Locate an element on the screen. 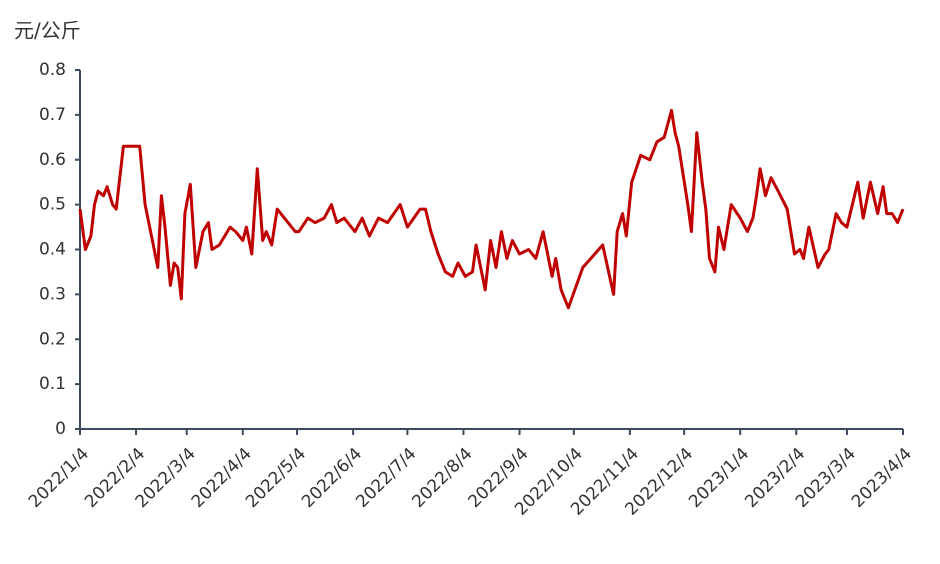 This screenshot has height=564, width=940. x-tick-label: 2022/7/4 is located at coordinates (386, 478).